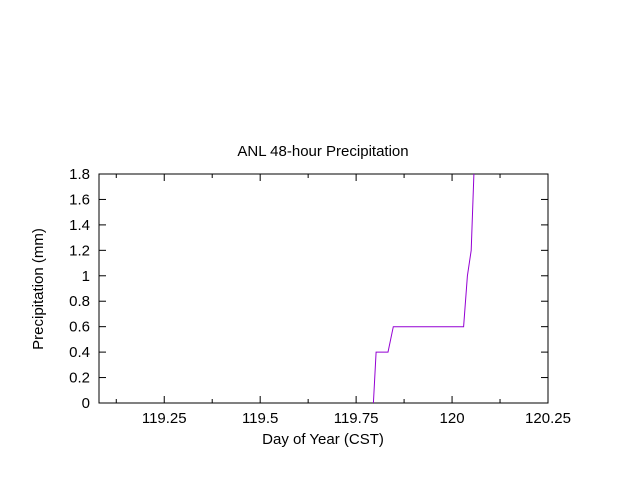  What do you see at coordinates (323, 439) in the screenshot?
I see `x-axis-label: Day of Year (CST)` at bounding box center [323, 439].